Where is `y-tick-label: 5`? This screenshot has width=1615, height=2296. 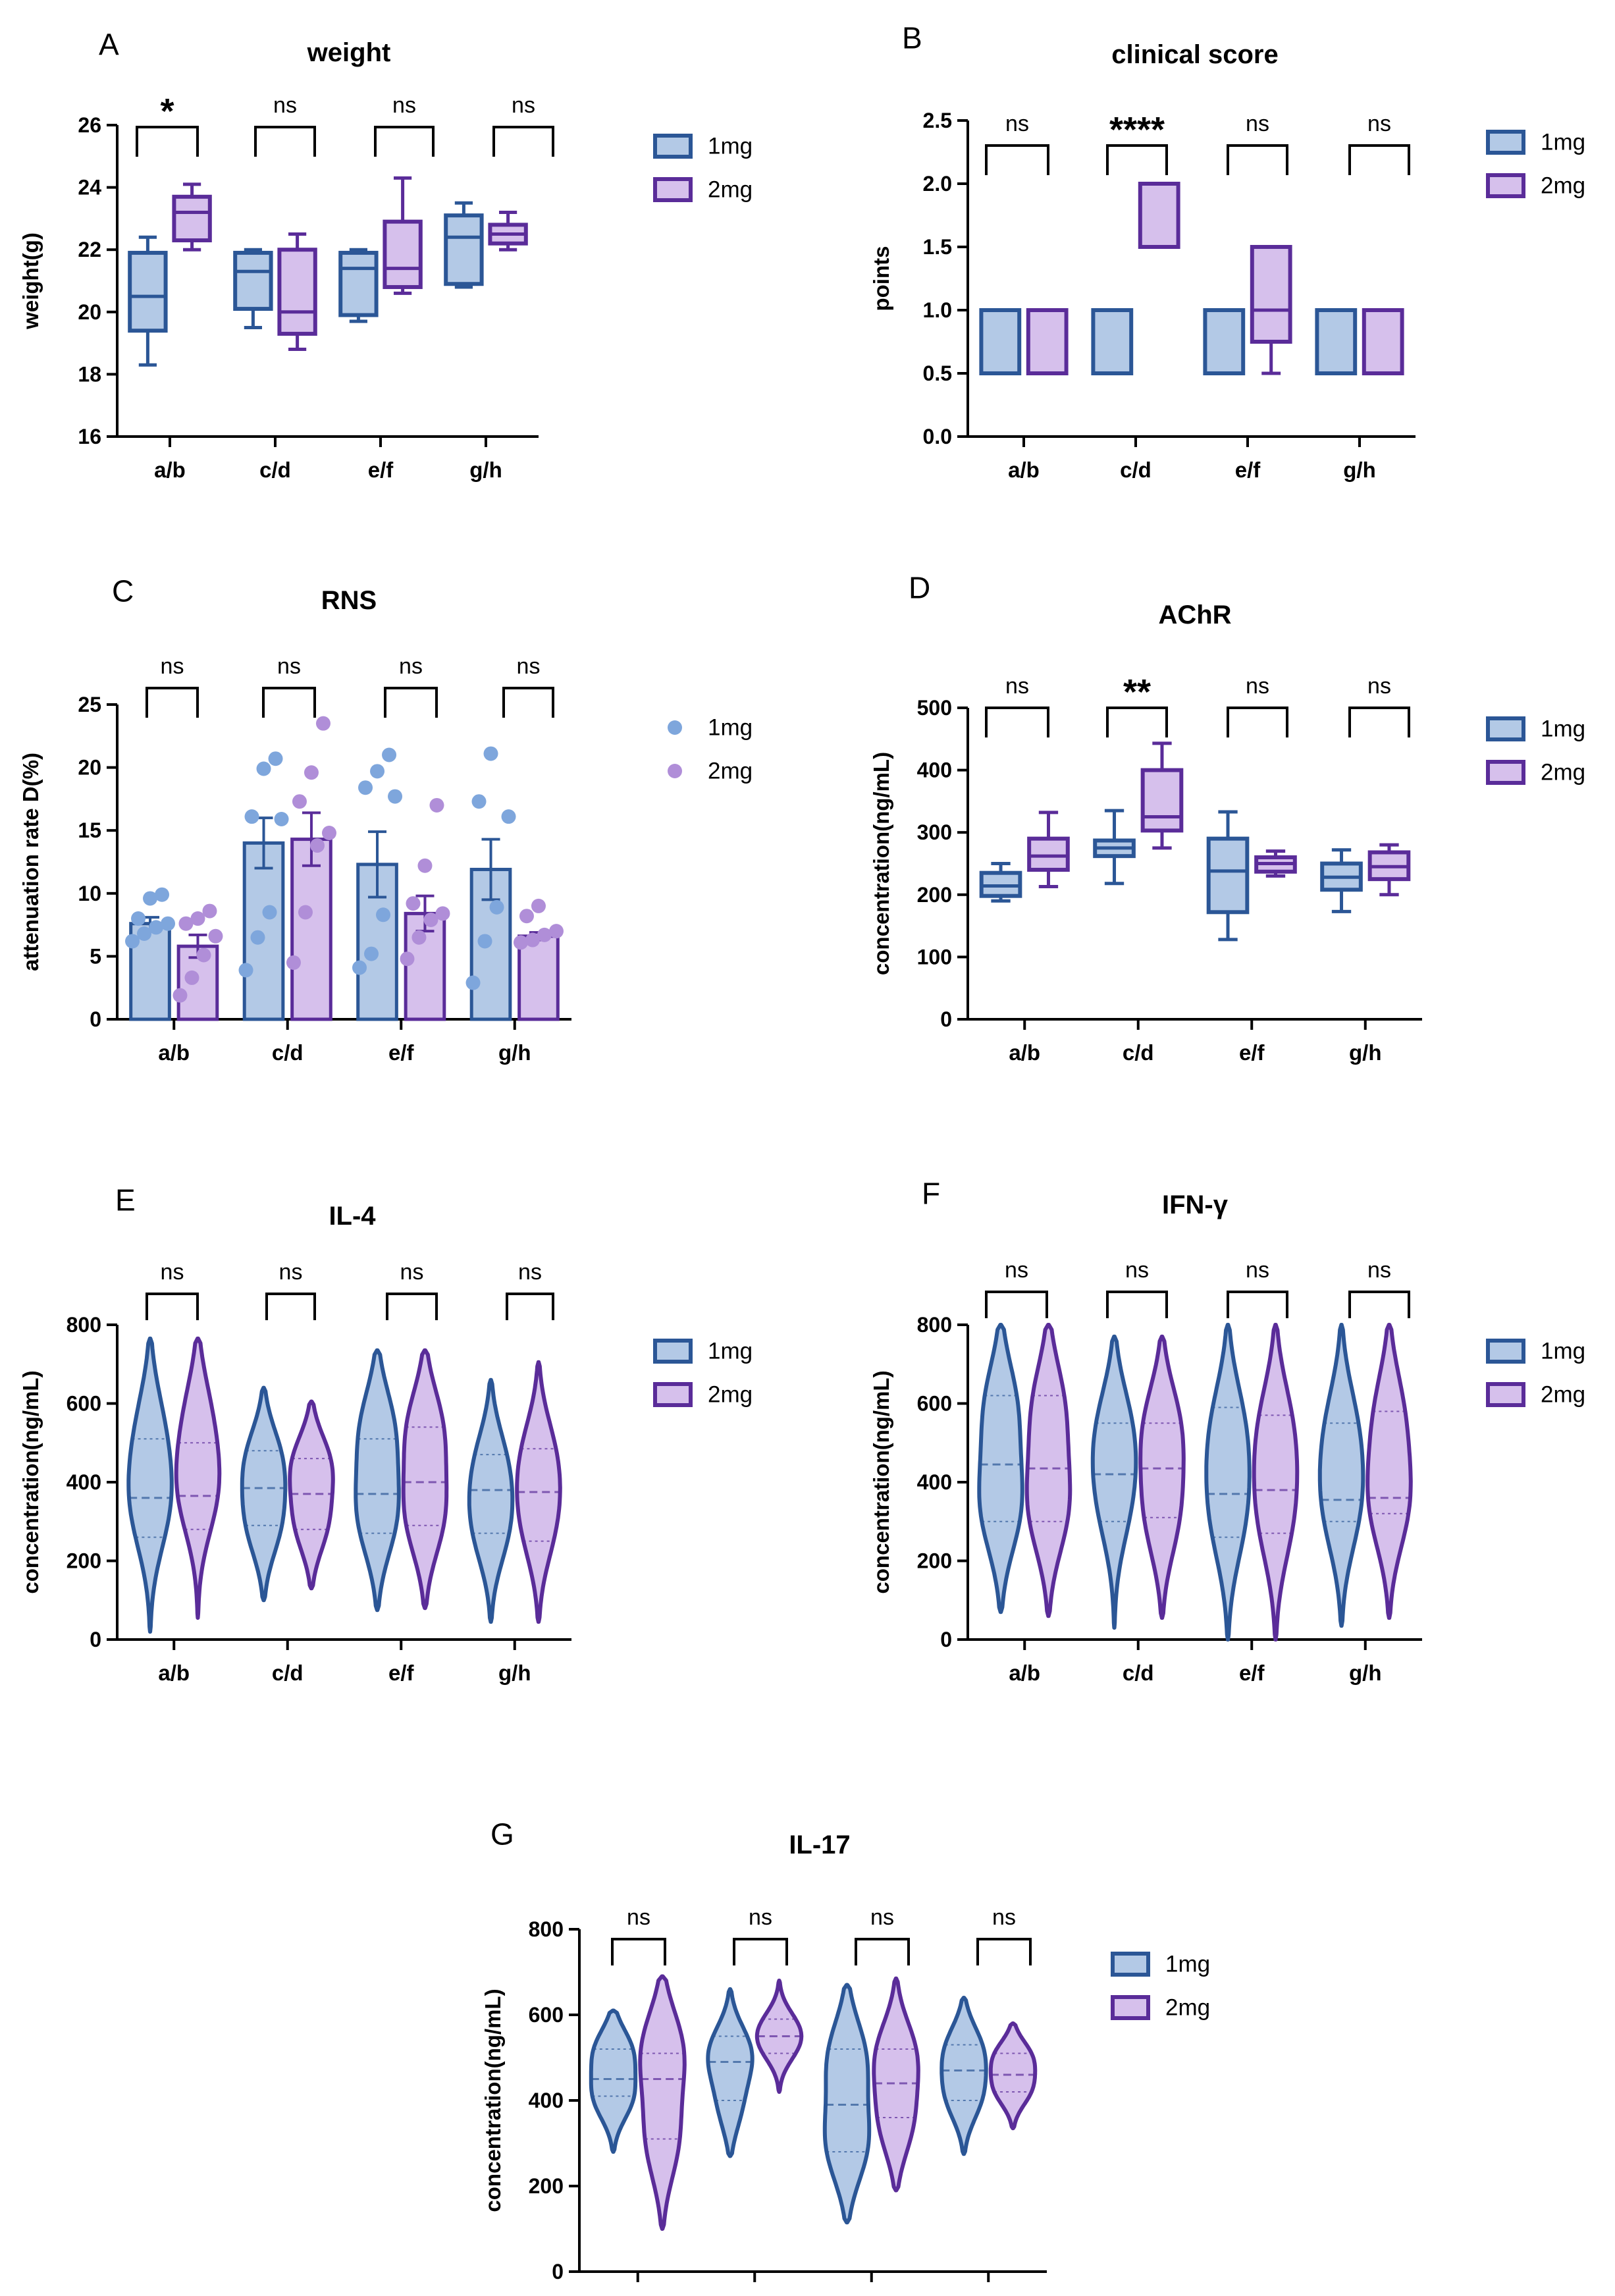
y-tick-label: 5 is located at coordinates (95, 956).